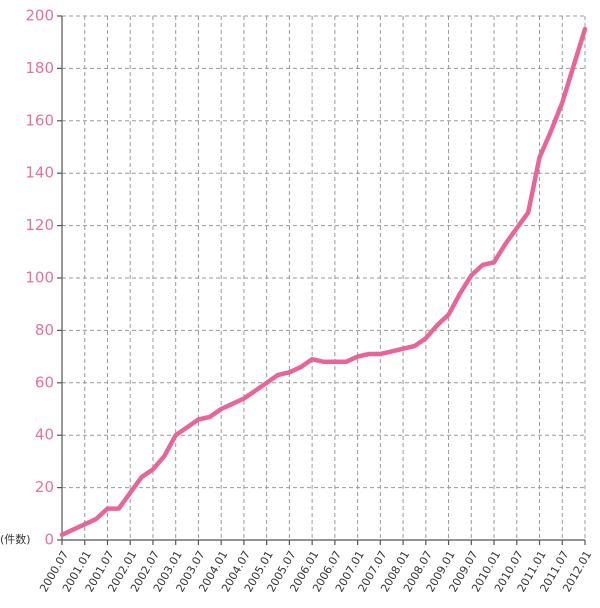 The height and width of the screenshot is (608, 600). Describe the element at coordinates (49, 540) in the screenshot. I see `y-tick-label: 0` at that location.